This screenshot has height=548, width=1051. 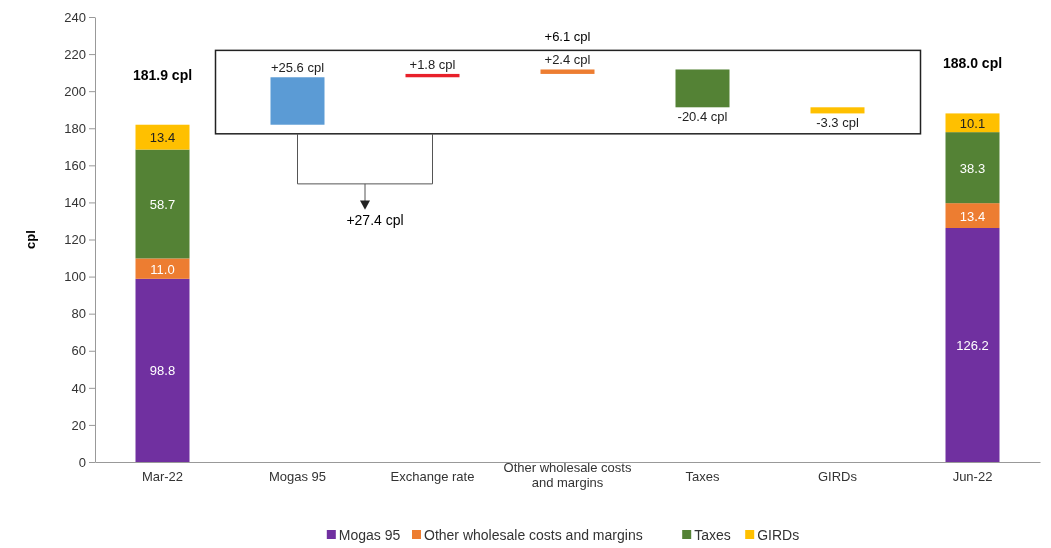 I want to click on legend-label: Taxes, so click(x=712, y=535).